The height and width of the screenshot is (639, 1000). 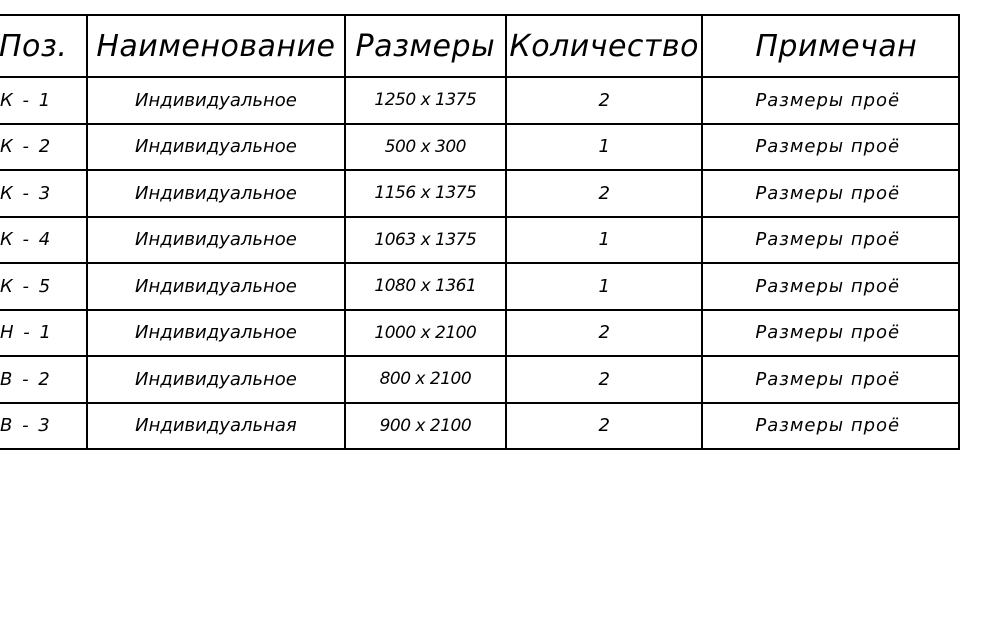 I want to click on cell-position: Н - 1, so click(x=44, y=332).